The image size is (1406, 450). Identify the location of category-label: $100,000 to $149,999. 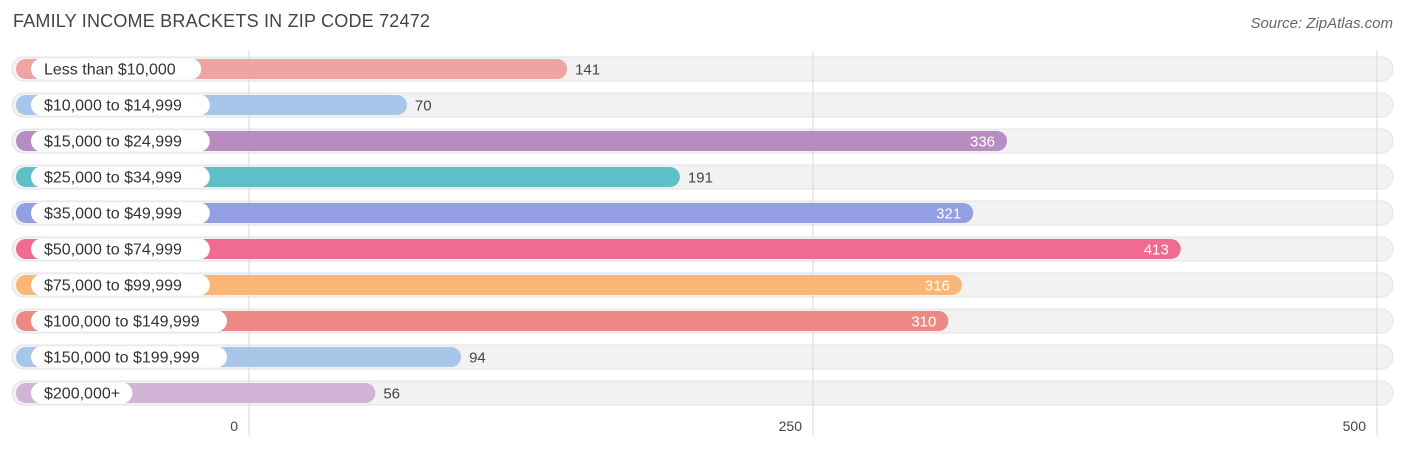
(122, 322).